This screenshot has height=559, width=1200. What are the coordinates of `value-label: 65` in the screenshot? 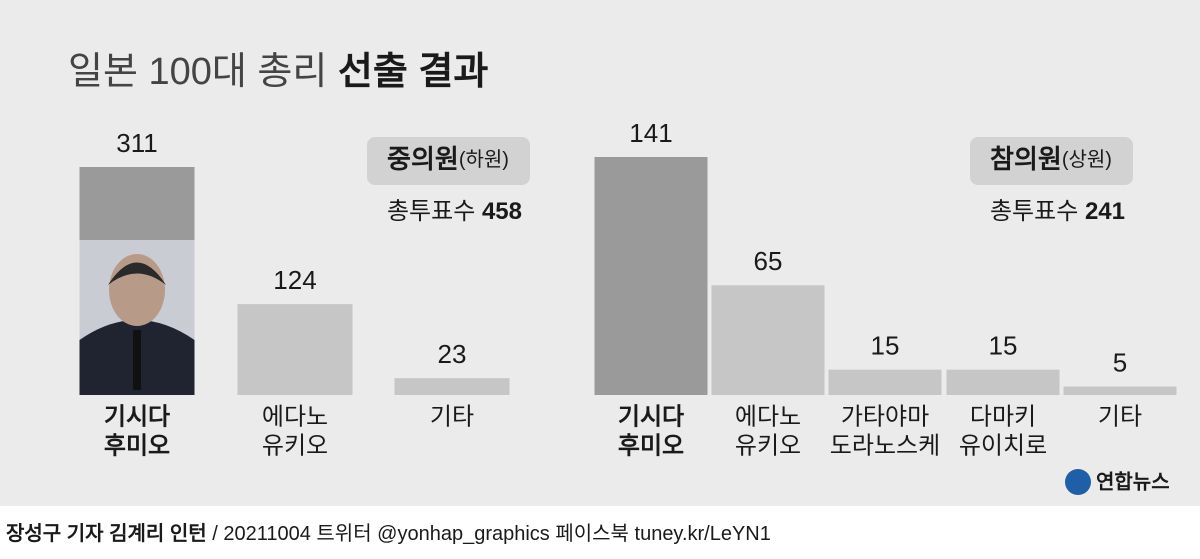 It's located at (768, 261).